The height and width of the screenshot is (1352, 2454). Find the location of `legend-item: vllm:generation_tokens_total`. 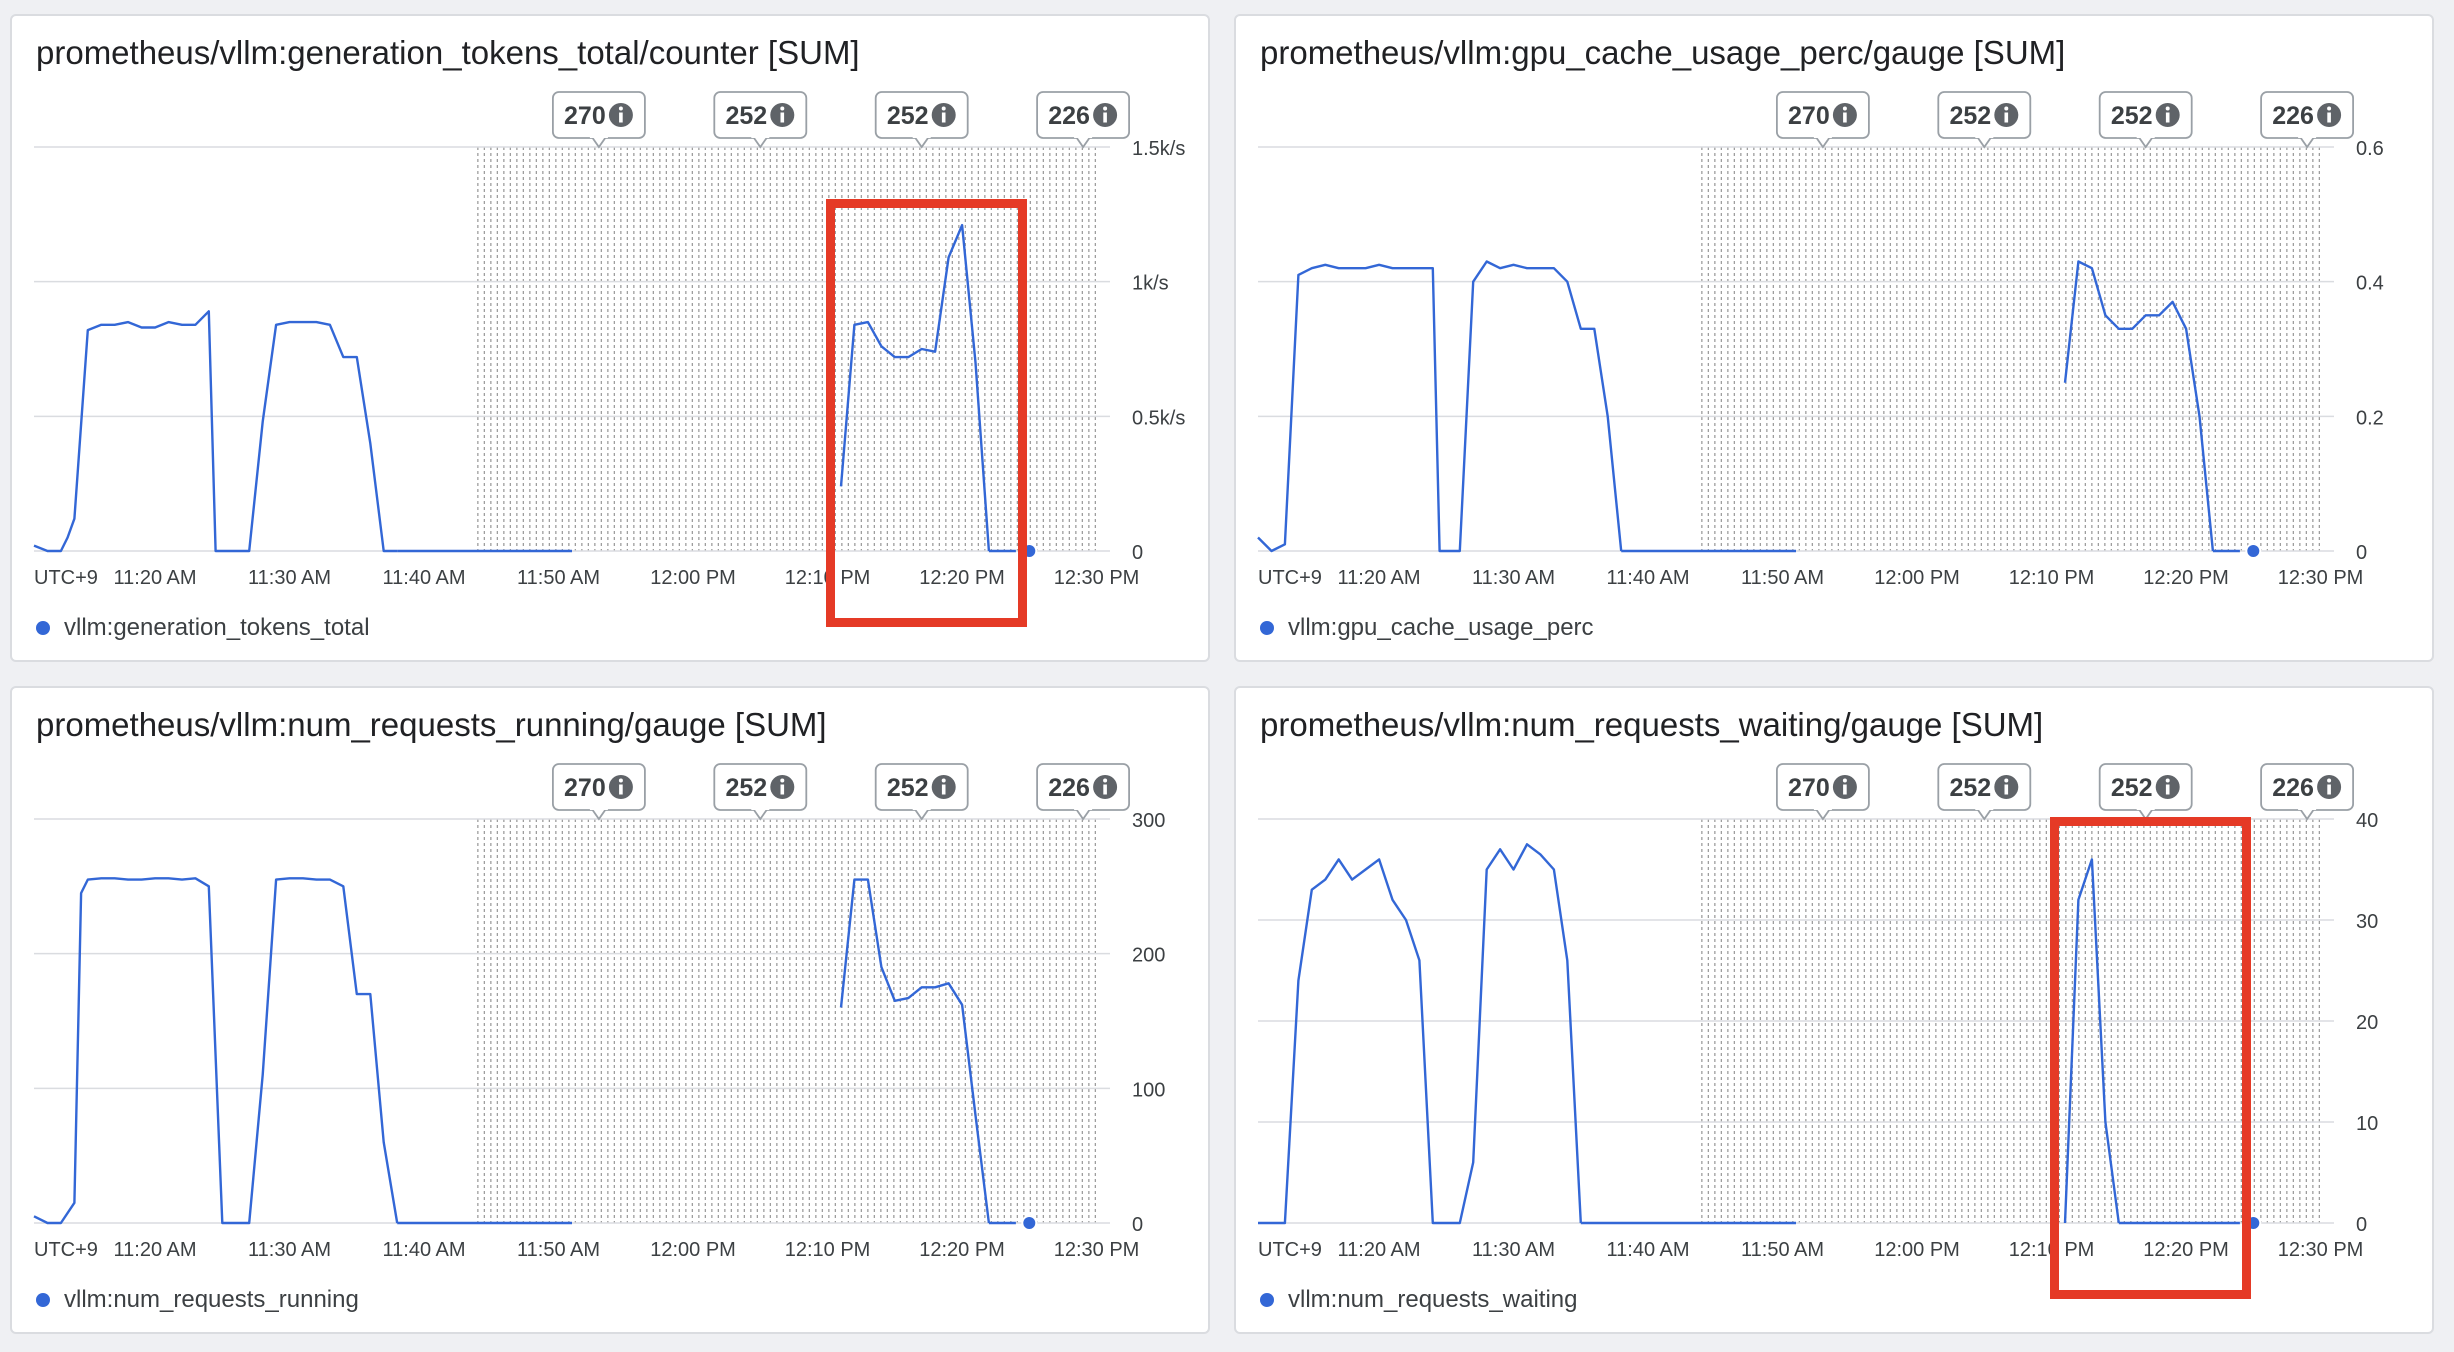

legend-item: vllm:generation_tokens_total is located at coordinates (203, 628).